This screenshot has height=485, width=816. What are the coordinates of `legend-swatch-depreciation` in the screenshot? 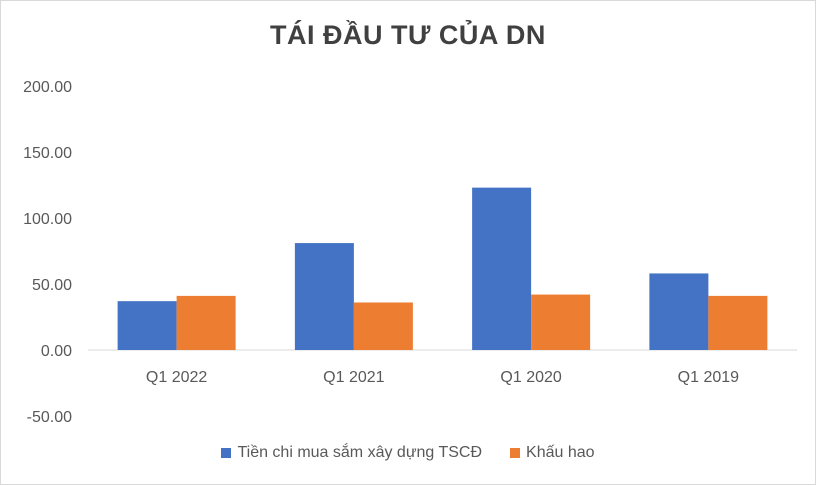 It's located at (515, 453).